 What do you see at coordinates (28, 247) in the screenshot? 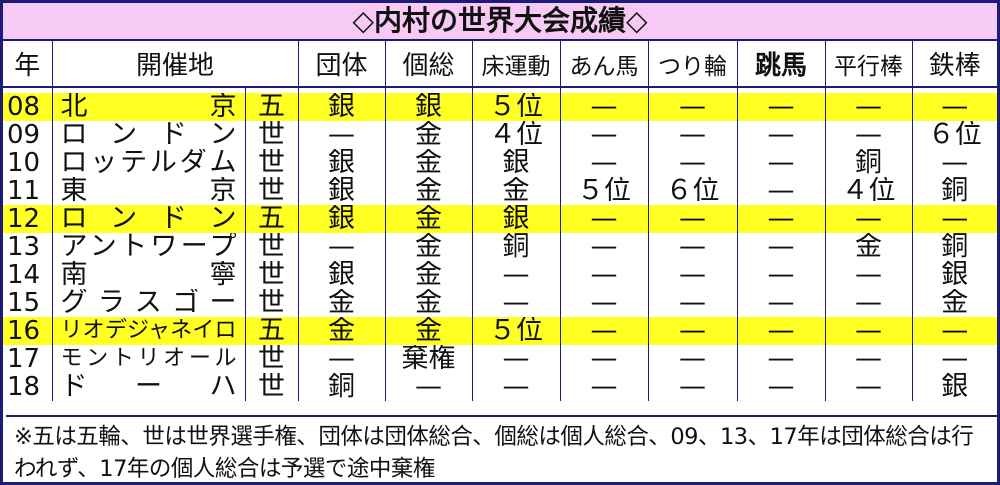
I see `year-cell: 13` at bounding box center [28, 247].